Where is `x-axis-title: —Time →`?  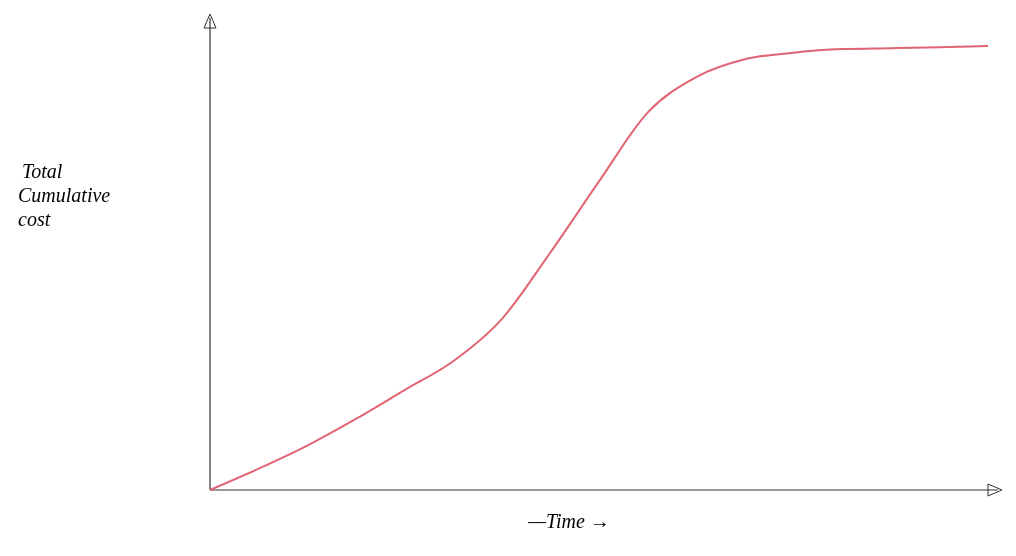
x-axis-title: —Time → is located at coordinates (568, 521).